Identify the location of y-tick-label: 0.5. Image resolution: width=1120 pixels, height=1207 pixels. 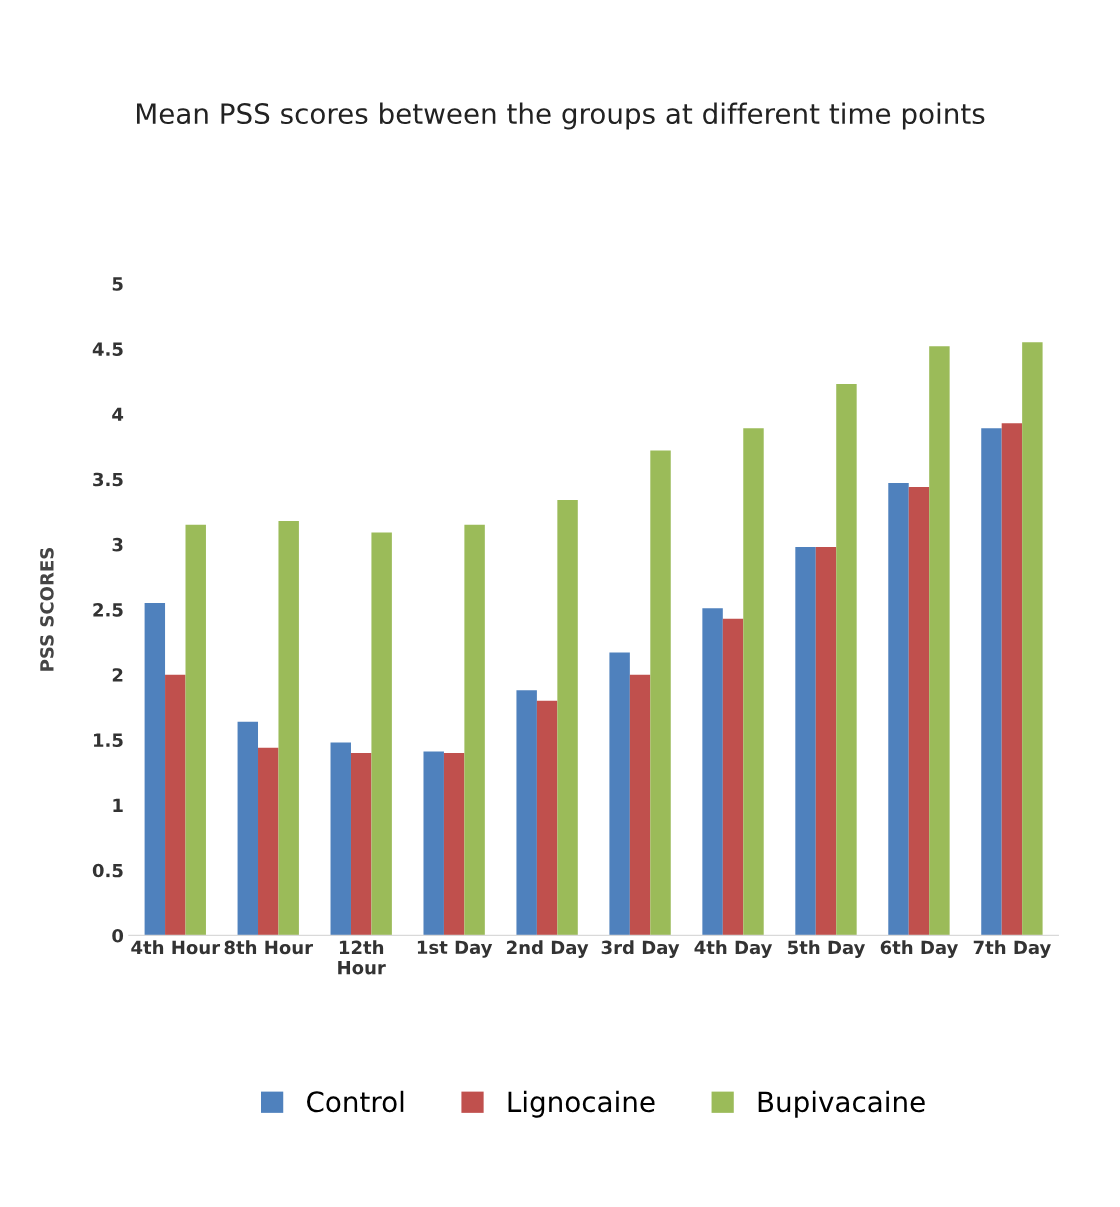
(107, 870).